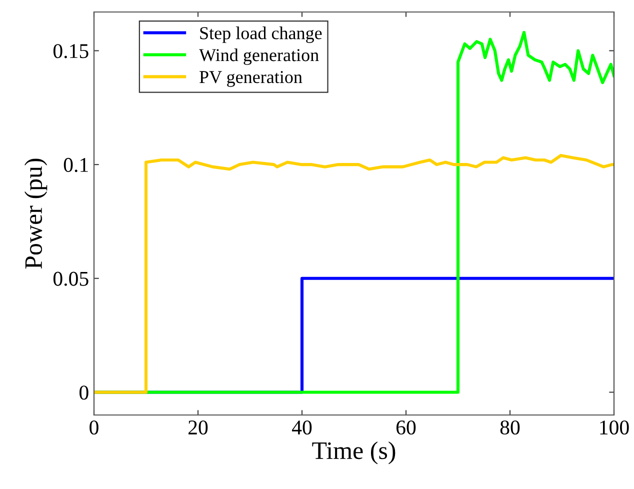 The image size is (634, 489). What do you see at coordinates (261, 34) in the screenshot?
I see `legend-label: Step load change` at bounding box center [261, 34].